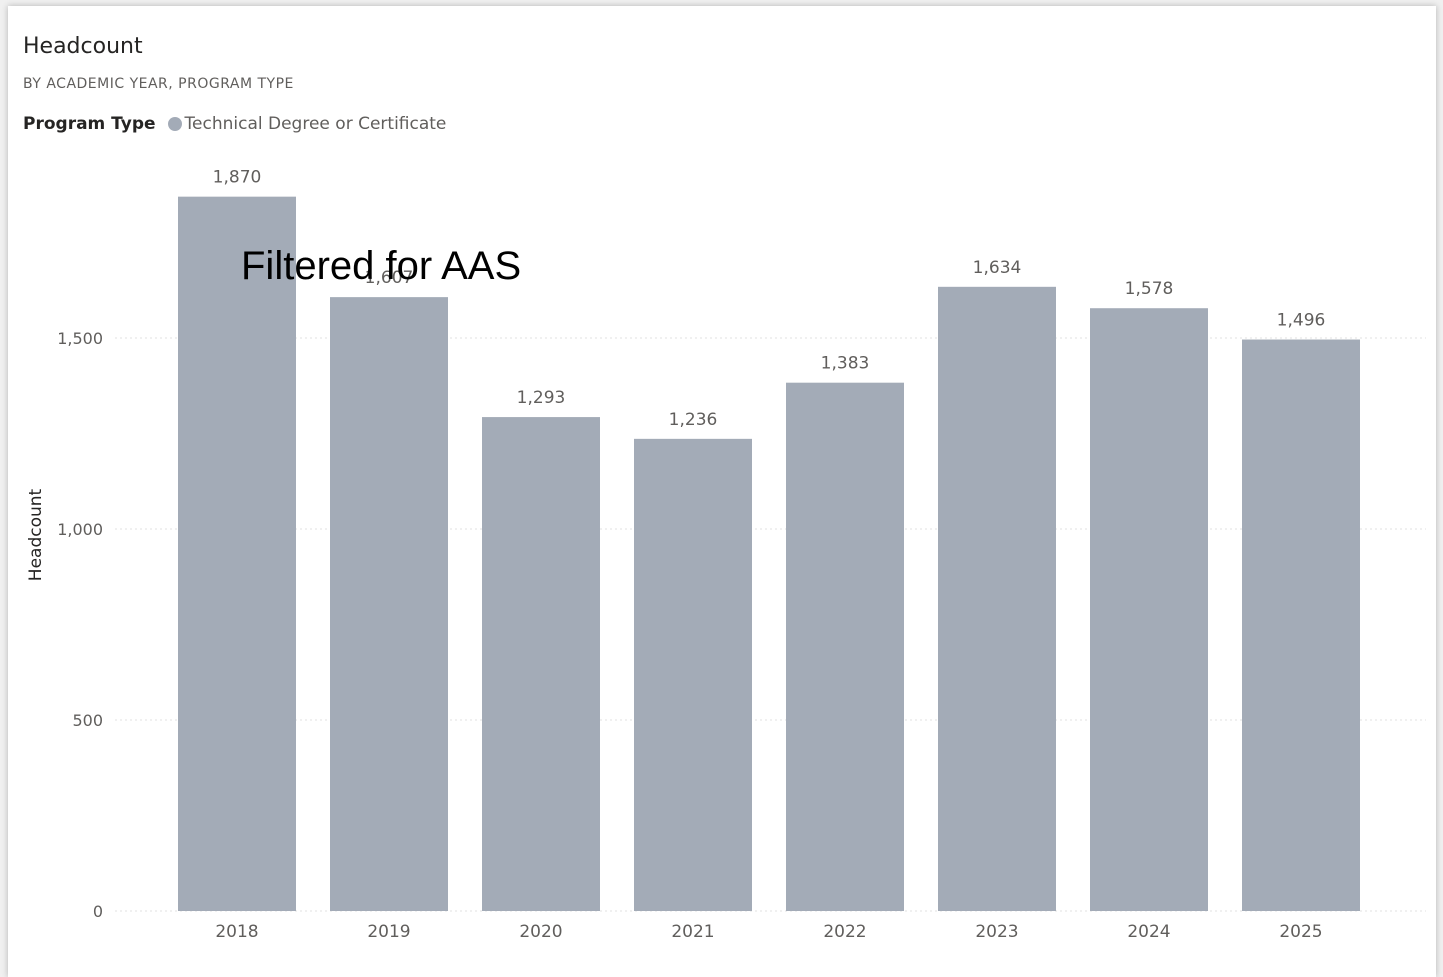  I want to click on y-tick-label: 1,000, so click(80, 529).